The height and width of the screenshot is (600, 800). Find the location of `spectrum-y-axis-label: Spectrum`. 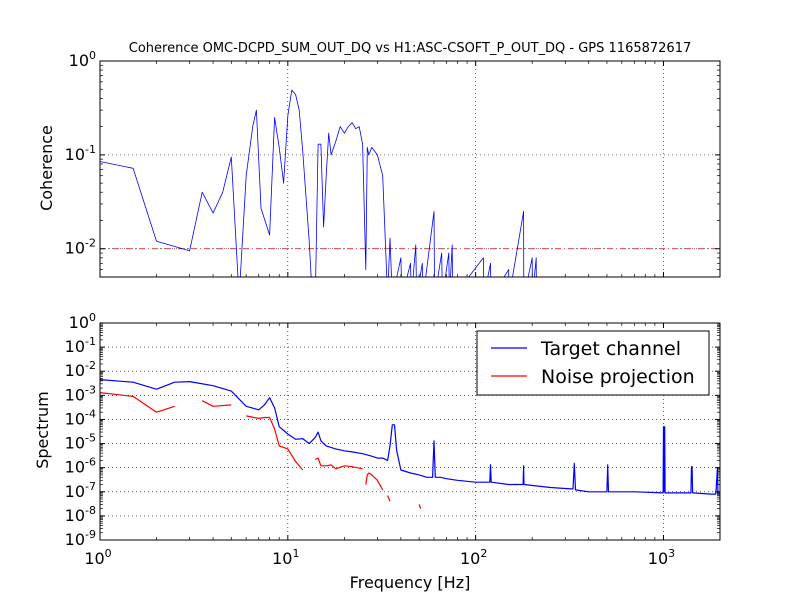

spectrum-y-axis-label: Spectrum is located at coordinates (42, 430).